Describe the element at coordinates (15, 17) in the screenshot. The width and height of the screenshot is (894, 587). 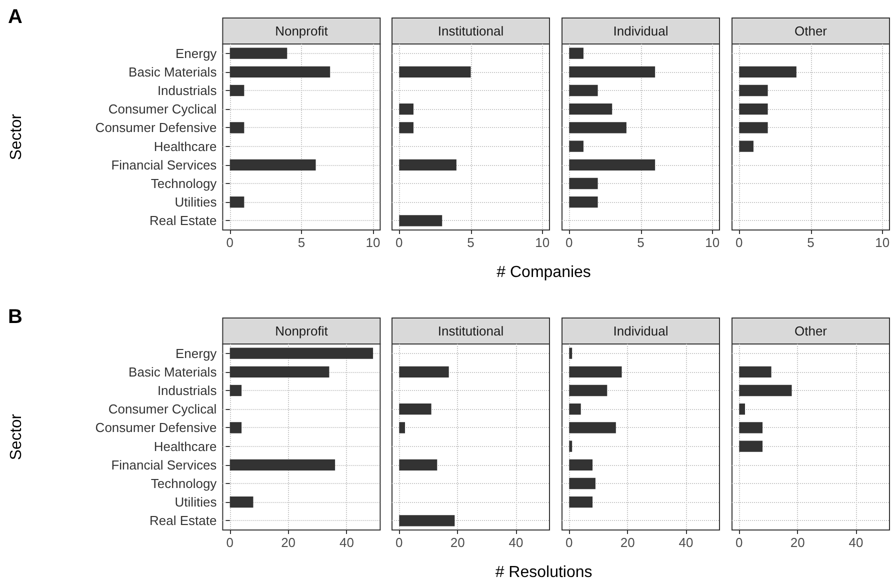
I see `text: A` at that location.